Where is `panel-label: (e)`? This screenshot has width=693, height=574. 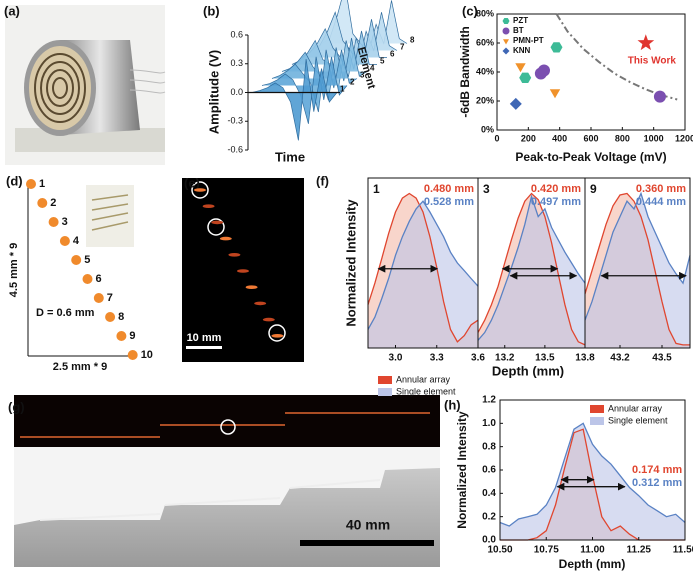
panel-label: (e) is located at coordinates (192, 182).